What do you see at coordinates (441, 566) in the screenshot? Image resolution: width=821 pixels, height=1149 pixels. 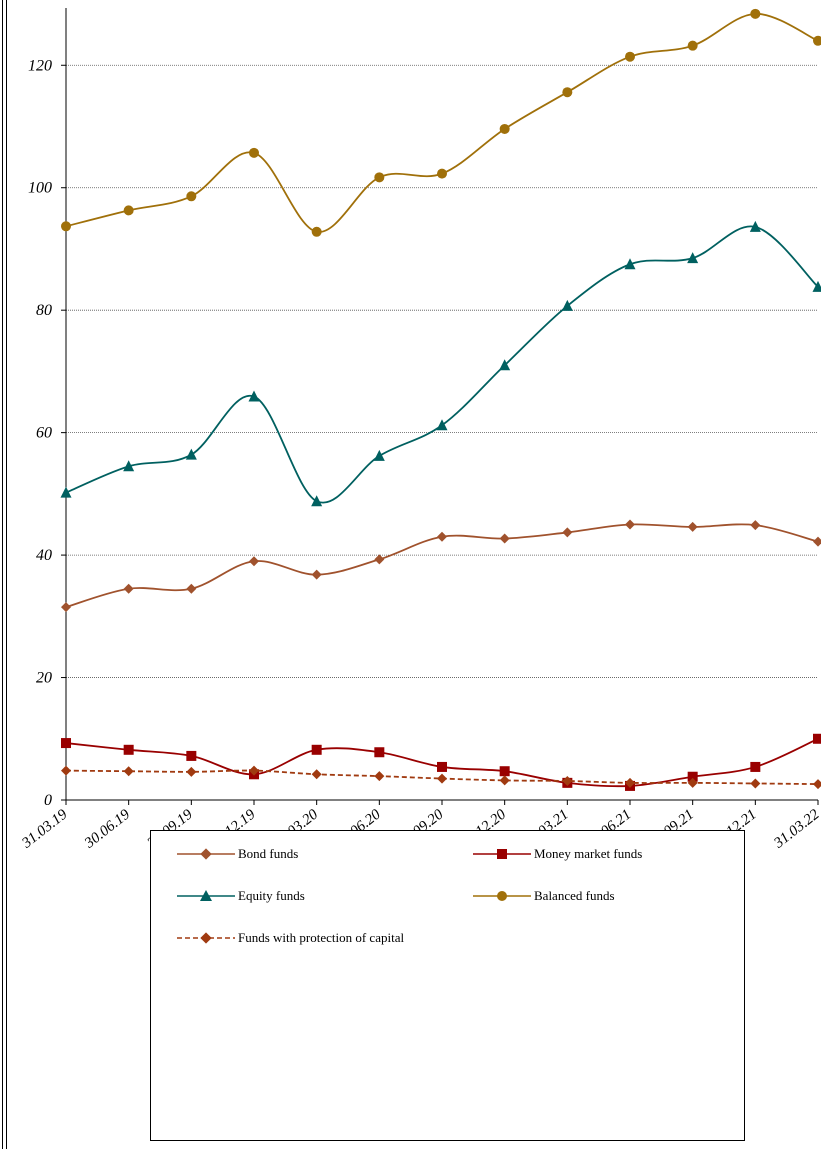 I see `series-bond-funds` at bounding box center [441, 566].